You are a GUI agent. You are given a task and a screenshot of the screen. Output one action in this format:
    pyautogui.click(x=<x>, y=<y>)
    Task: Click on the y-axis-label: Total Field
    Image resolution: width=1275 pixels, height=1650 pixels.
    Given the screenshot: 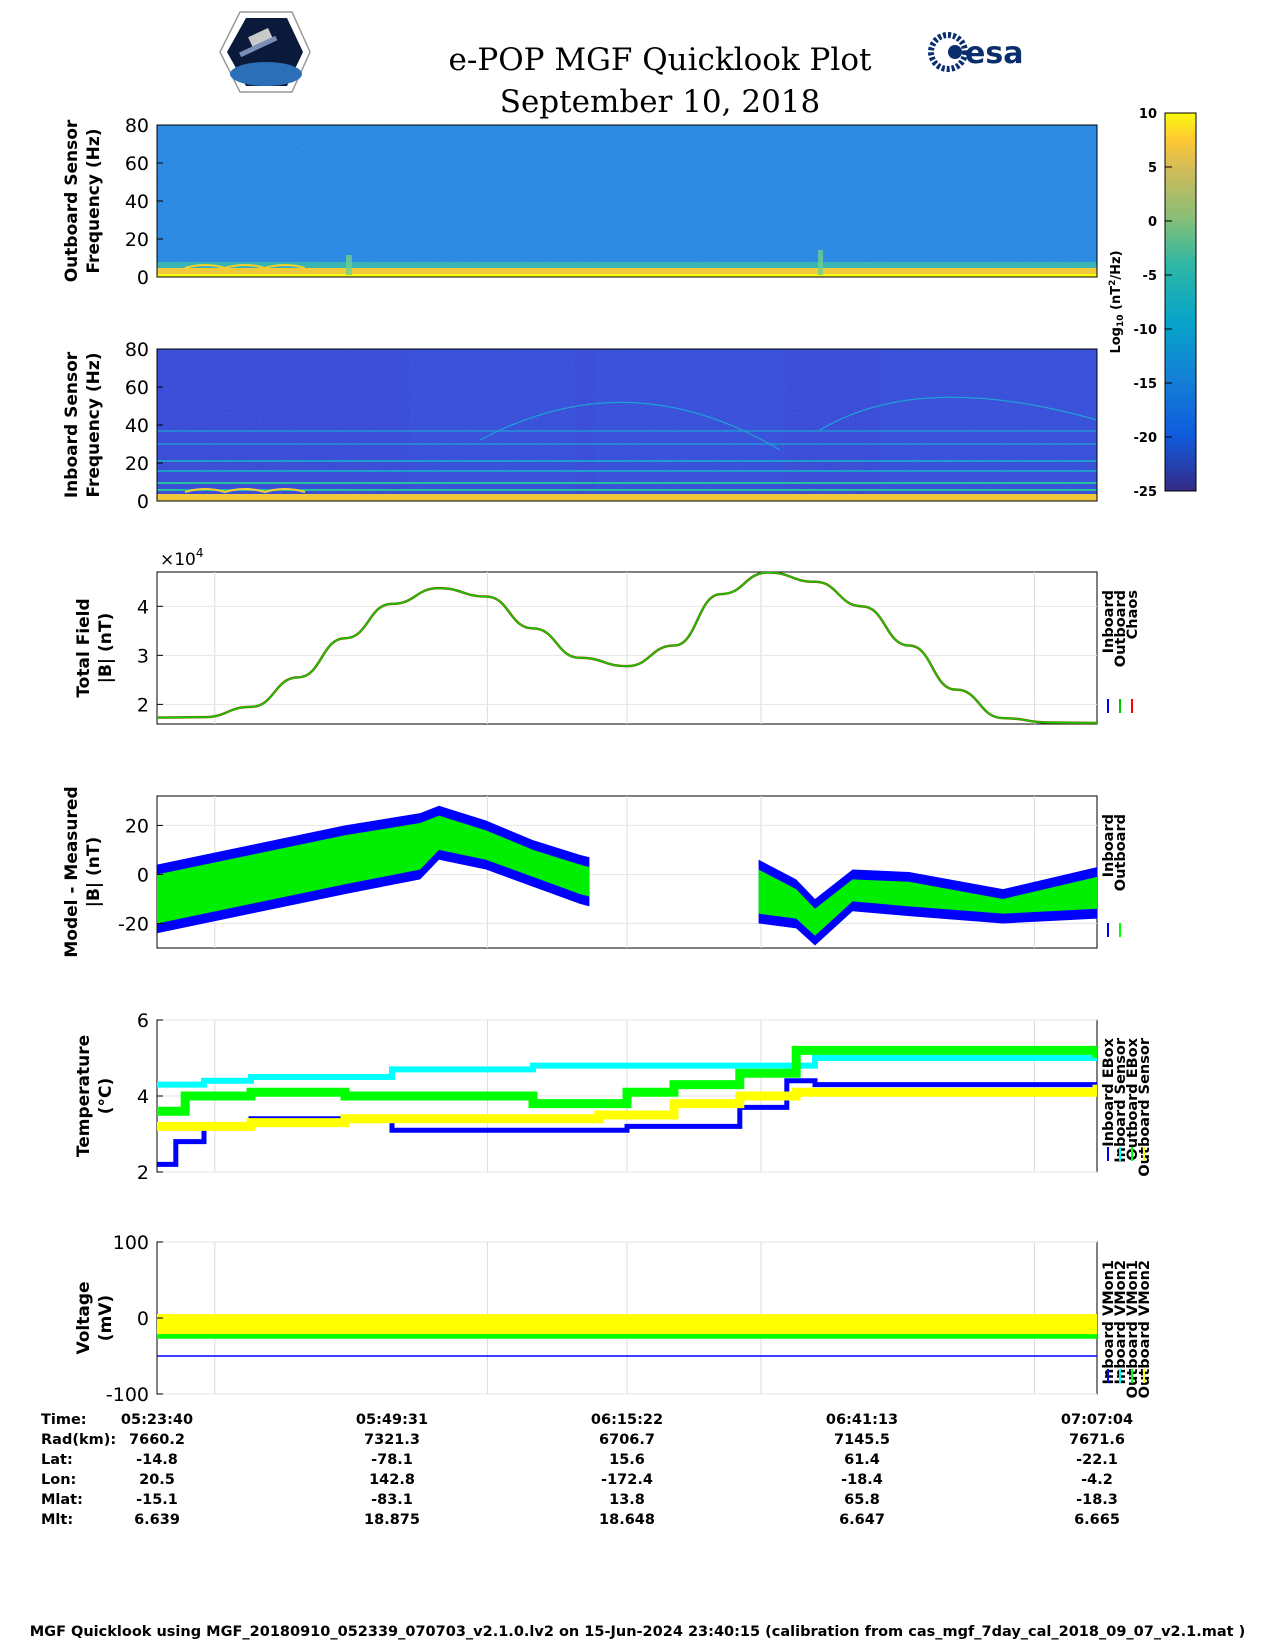 What is the action you would take?
    pyautogui.click(x=84, y=647)
    